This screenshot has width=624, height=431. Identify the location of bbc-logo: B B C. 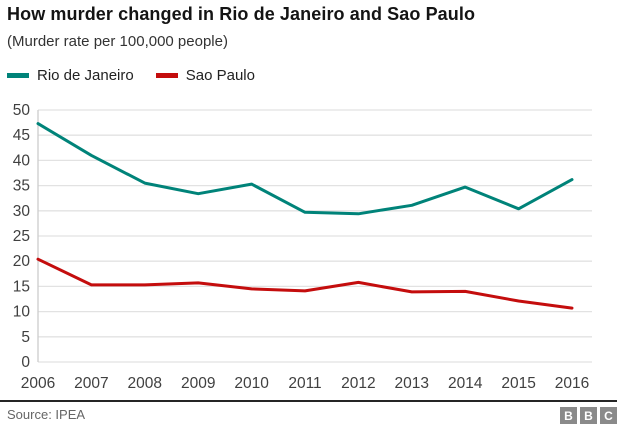
(587, 415).